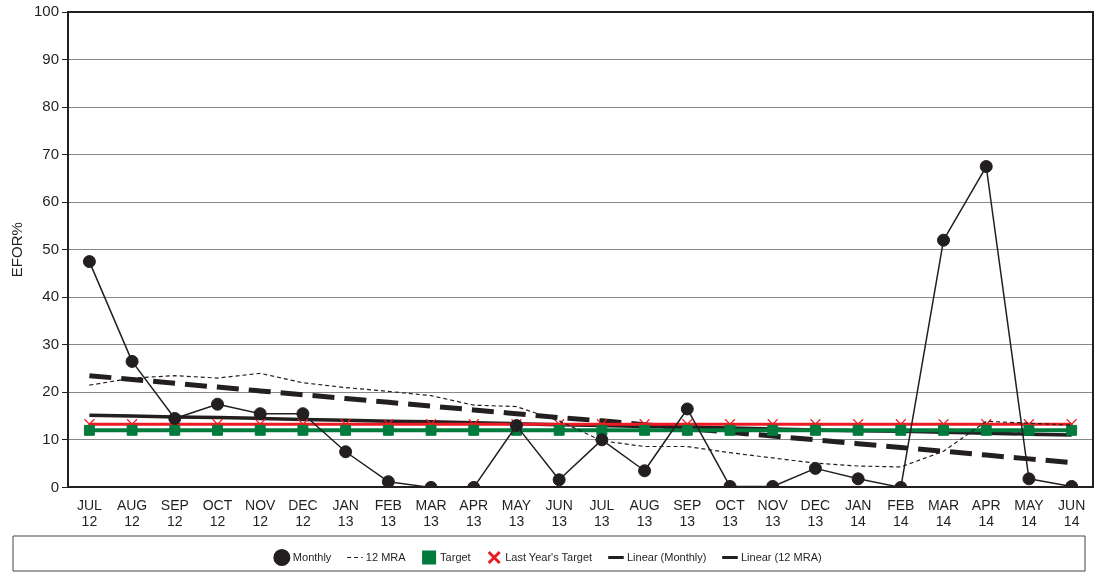 The height and width of the screenshot is (577, 1107). Describe the element at coordinates (89, 513) in the screenshot. I see `x-tick-label: JUL 12` at that location.